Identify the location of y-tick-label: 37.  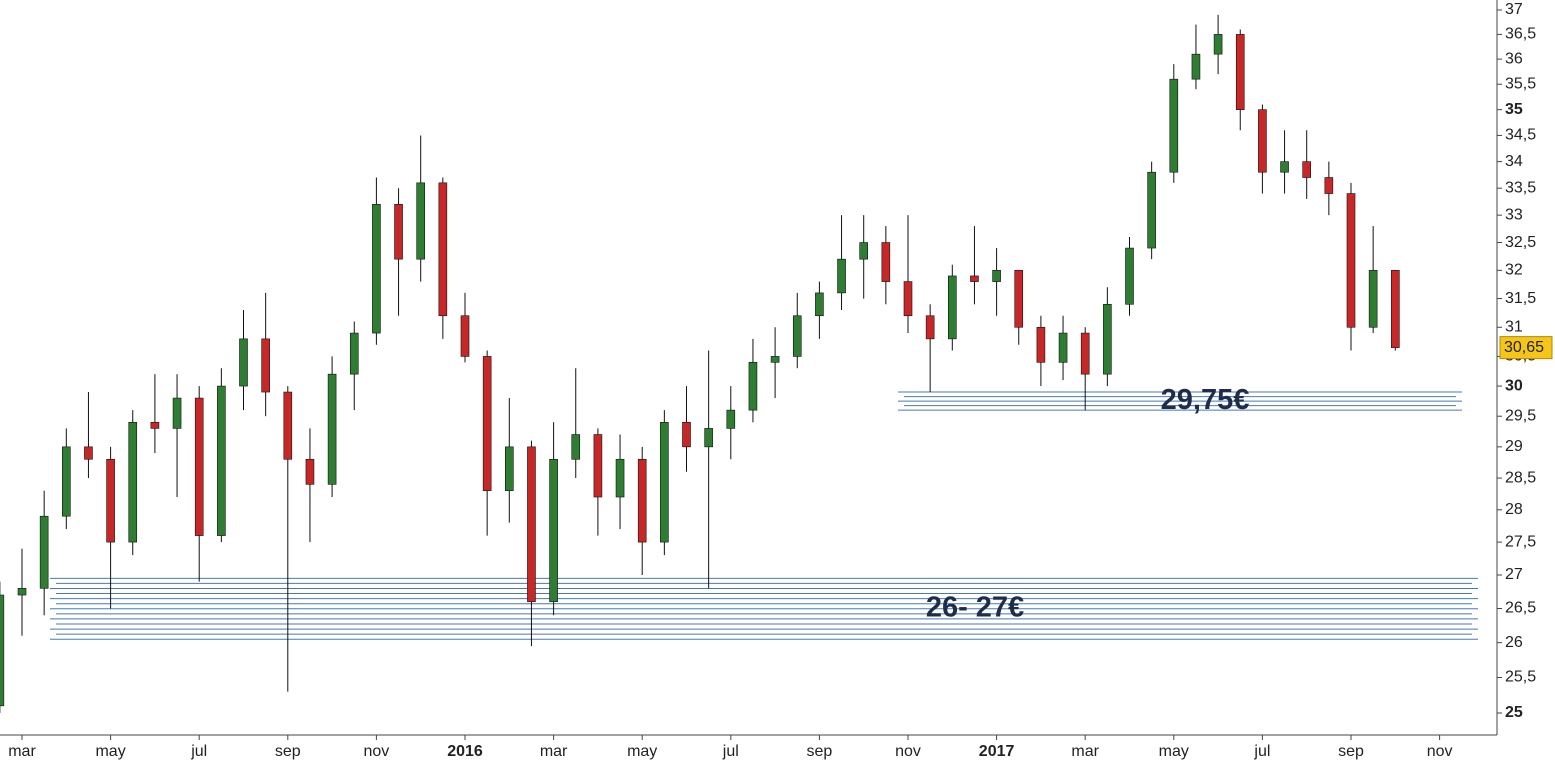
(1514, 9).